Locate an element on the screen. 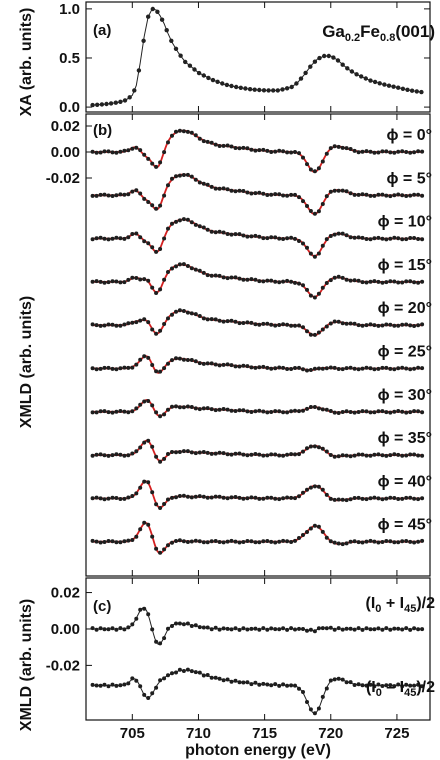 Image resolution: width=440 pixels, height=760 pixels. label-phi-25: ϕ = 25° is located at coordinates (405, 352).